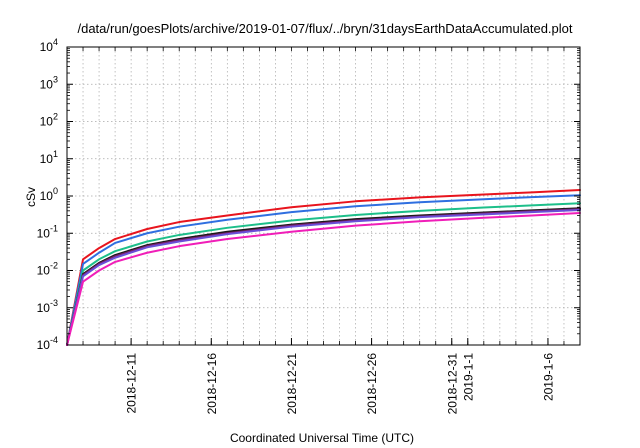 This screenshot has width=640, height=448. What do you see at coordinates (47, 343) in the screenshot?
I see `y-tick-label: 10⁻⁴` at bounding box center [47, 343].